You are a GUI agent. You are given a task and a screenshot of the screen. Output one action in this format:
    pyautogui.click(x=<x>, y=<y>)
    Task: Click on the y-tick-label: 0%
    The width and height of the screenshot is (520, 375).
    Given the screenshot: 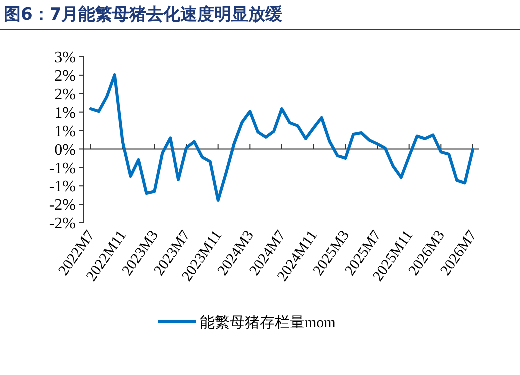 What is the action you would take?
    pyautogui.click(x=65, y=150)
    